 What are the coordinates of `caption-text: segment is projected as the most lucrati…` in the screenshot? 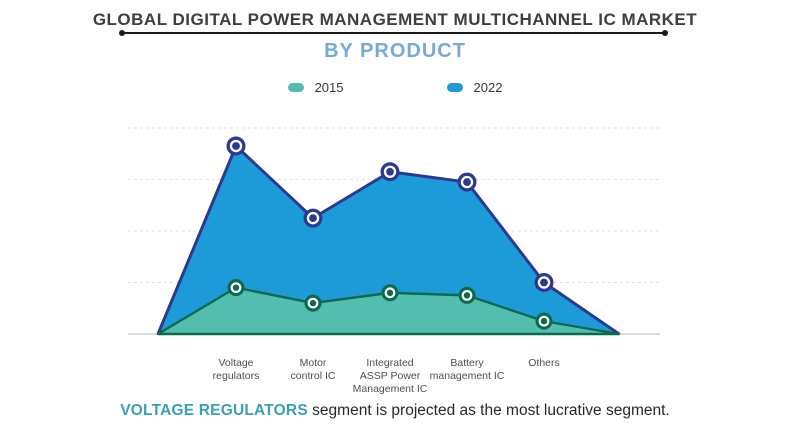 It's located at (488, 410).